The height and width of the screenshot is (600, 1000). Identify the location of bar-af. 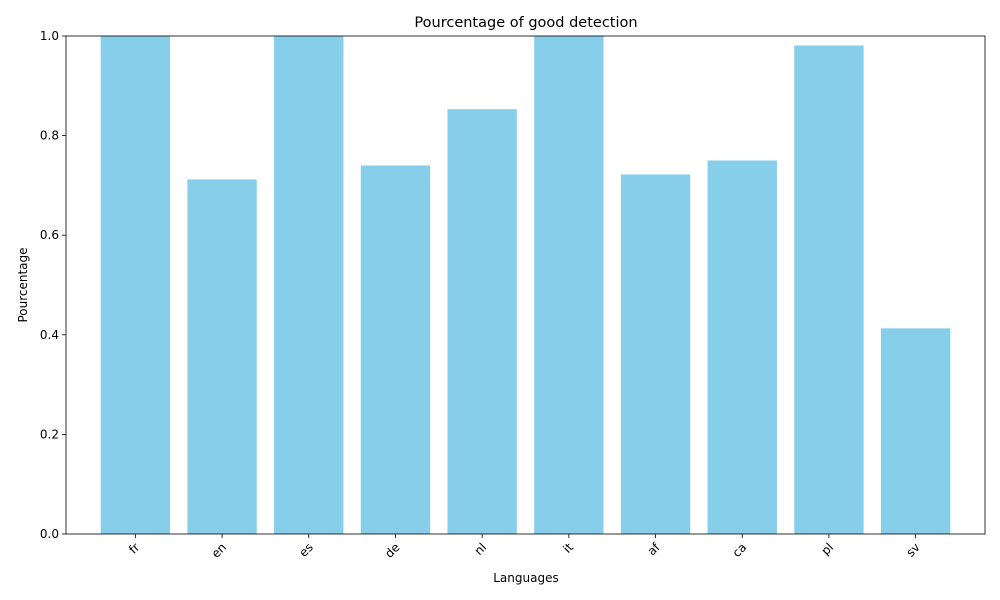
(655, 354).